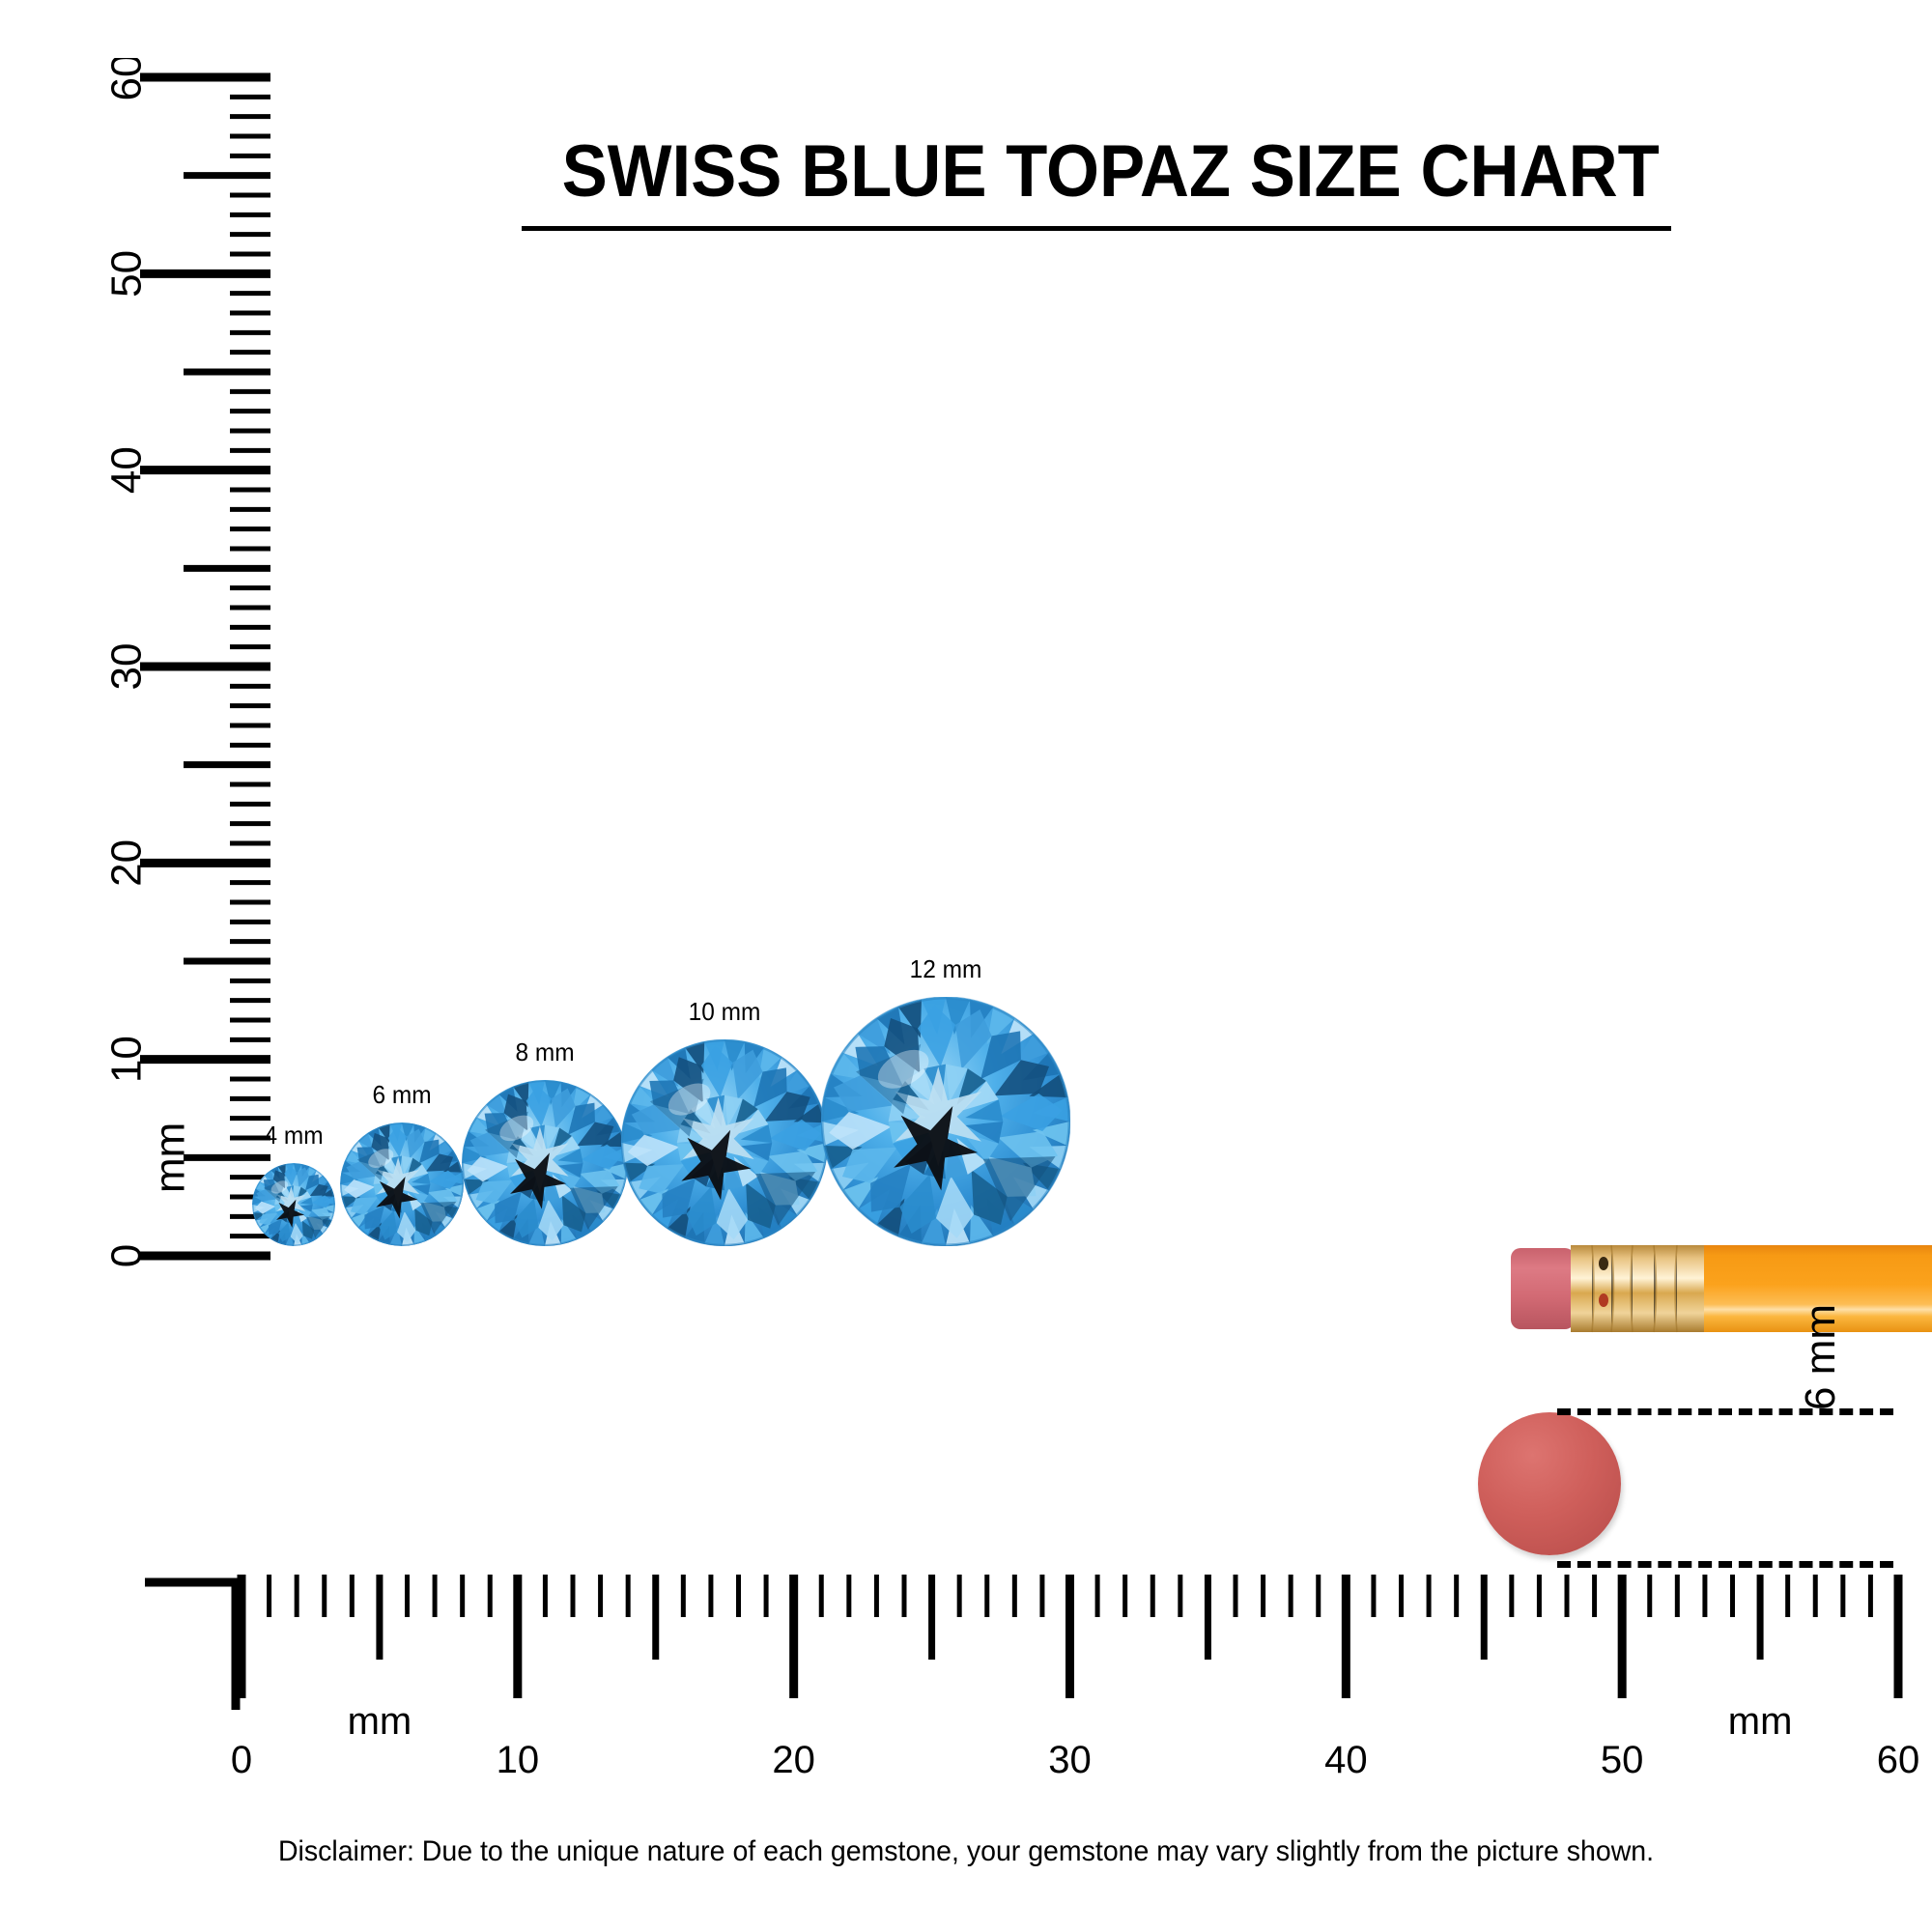 This screenshot has width=1932, height=1932. What do you see at coordinates (545, 1051) in the screenshot?
I see `gemstone-label-8mm: 8 mm` at bounding box center [545, 1051].